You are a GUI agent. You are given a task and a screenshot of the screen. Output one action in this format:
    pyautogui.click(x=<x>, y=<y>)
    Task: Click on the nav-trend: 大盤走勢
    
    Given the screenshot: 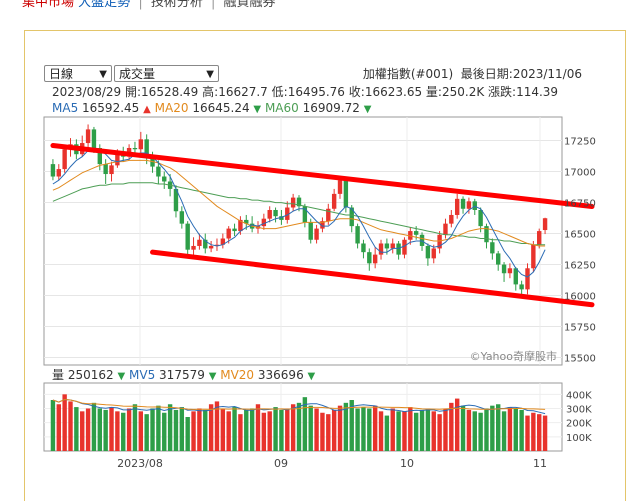 What is the action you would take?
    pyautogui.click(x=104, y=5)
    